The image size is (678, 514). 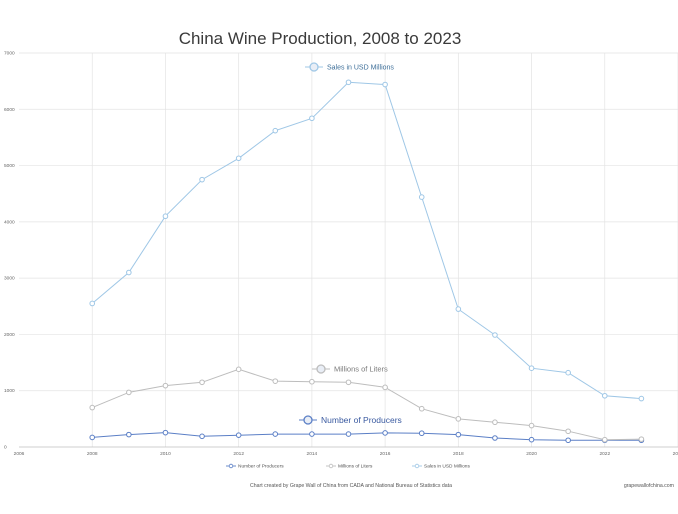 I want to click on series-label: Sales in USD Millions, so click(x=360, y=67).